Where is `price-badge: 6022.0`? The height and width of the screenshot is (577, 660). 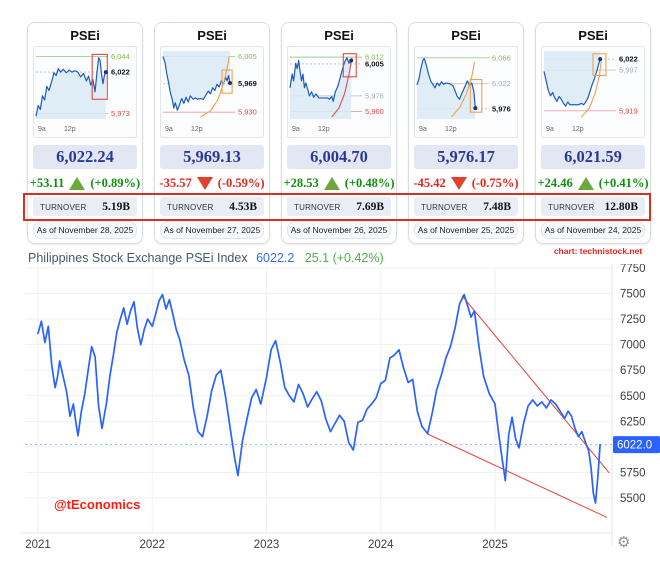 price-badge: 6022.0 is located at coordinates (636, 445).